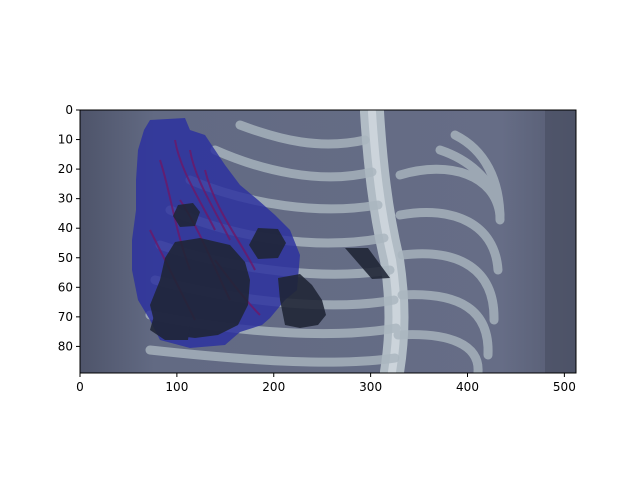 The height and width of the screenshot is (480, 640). Describe the element at coordinates (176, 387) in the screenshot. I see `x-tick-label: 100` at that location.